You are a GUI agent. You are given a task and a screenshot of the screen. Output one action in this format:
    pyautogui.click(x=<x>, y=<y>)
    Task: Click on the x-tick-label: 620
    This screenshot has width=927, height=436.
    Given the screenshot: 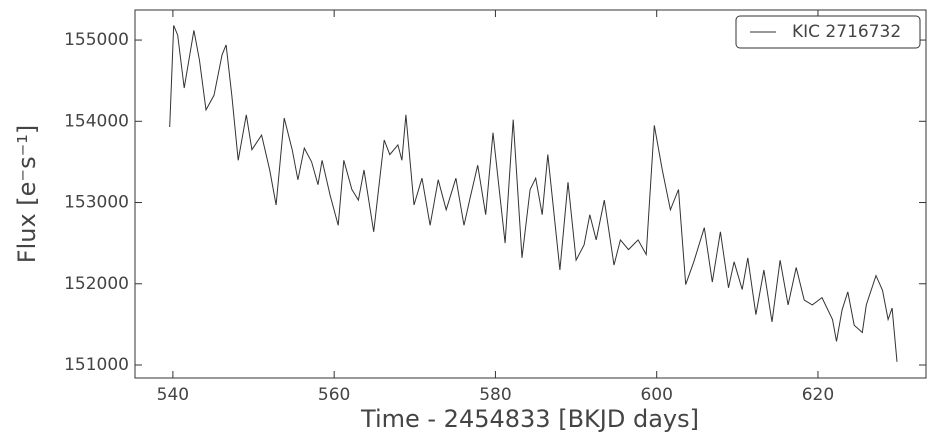 What is the action you would take?
    pyautogui.click(x=818, y=395)
    